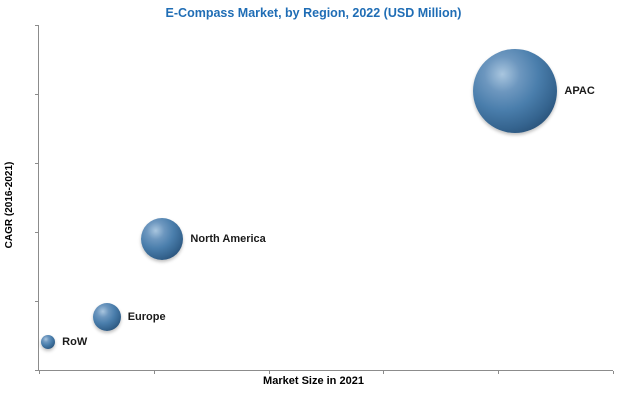 This screenshot has width=627, height=403. I want to click on y-axis-label: CAGR (2016-2021), so click(9, 205).